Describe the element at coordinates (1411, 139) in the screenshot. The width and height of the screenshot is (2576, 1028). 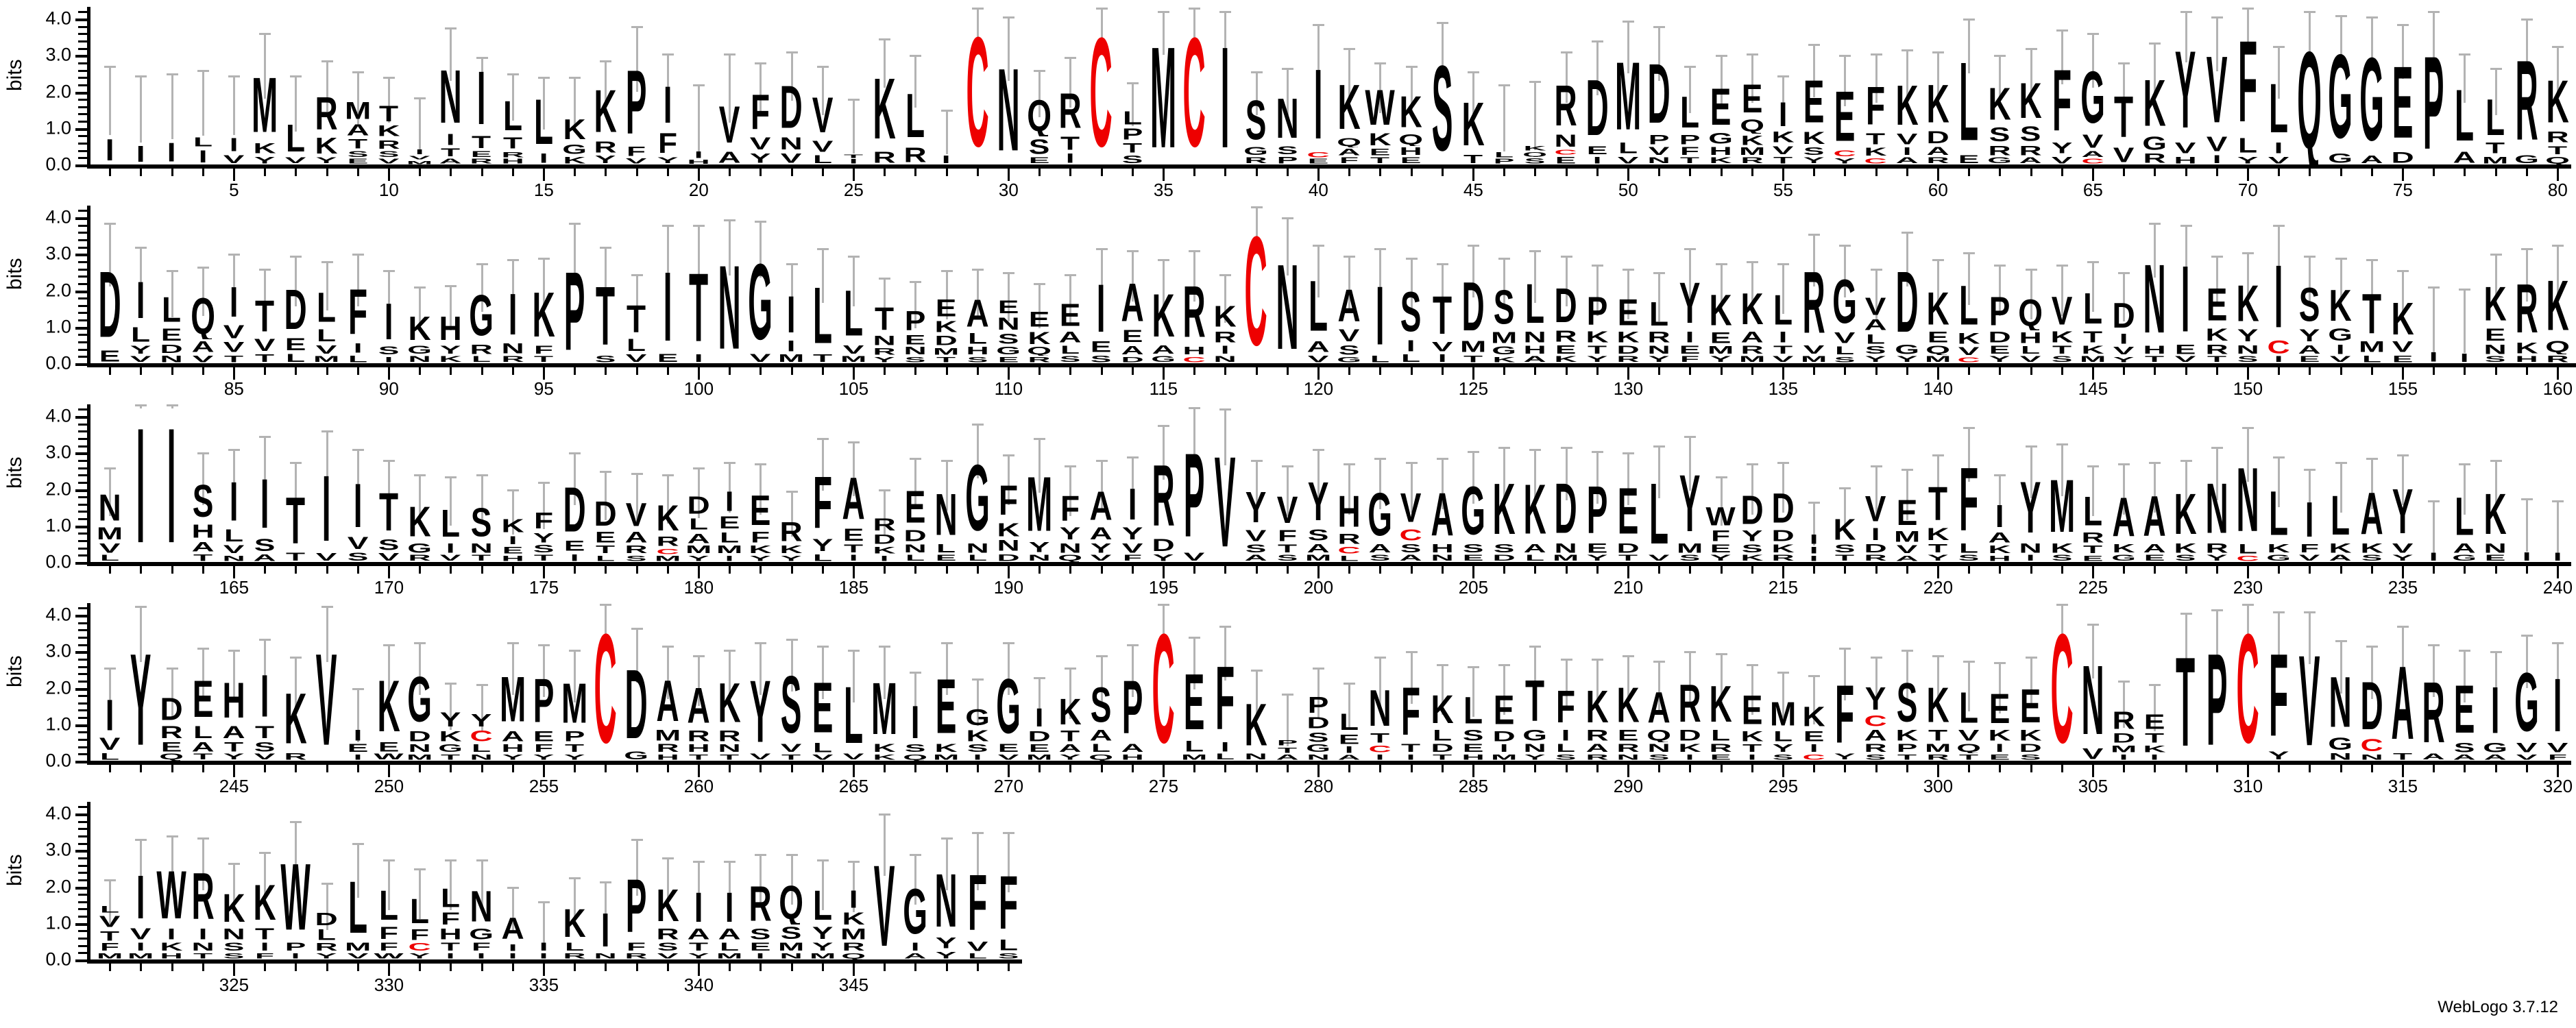
I see `svg-text: Q` at that location.